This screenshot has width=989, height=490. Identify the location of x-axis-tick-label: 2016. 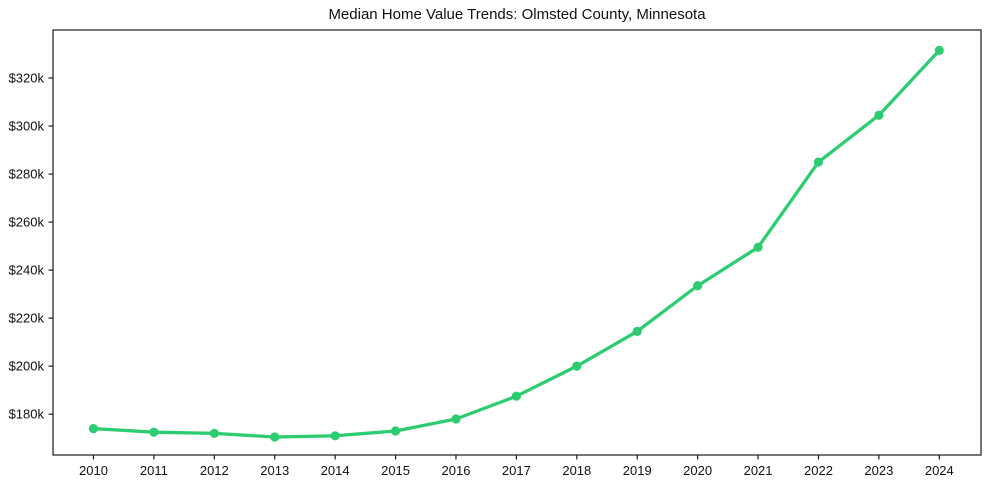
(456, 470).